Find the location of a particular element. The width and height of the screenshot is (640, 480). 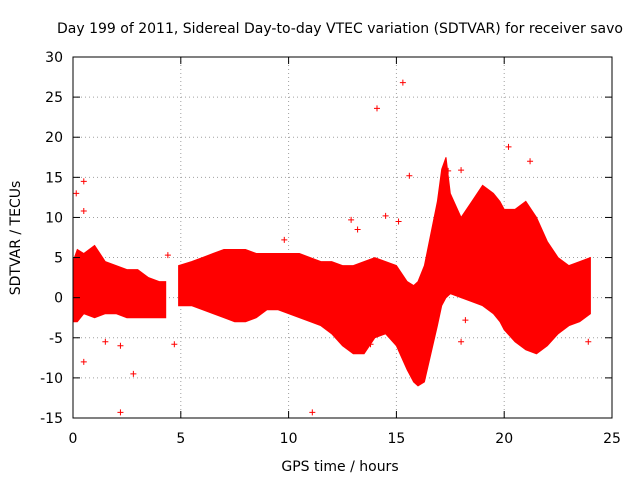

y-tick-label-0: -15 is located at coordinates (51, 419).